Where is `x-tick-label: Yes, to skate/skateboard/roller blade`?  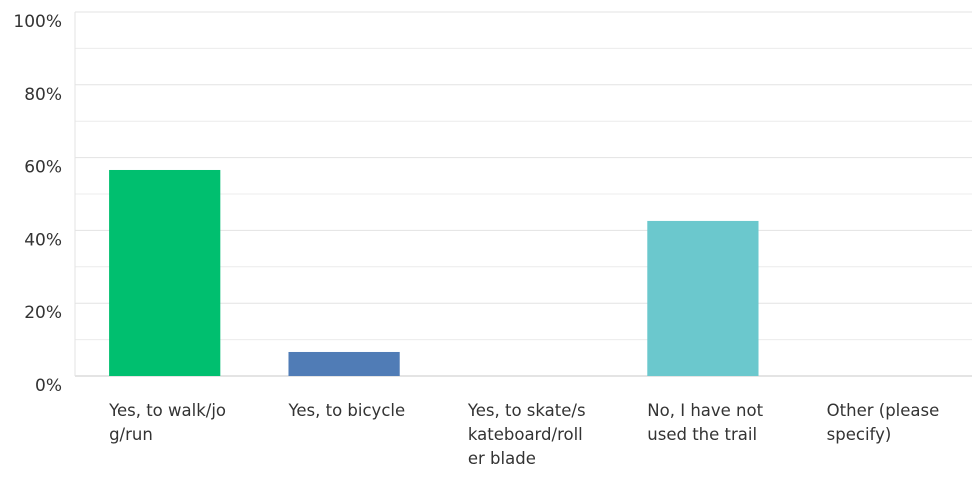
x-tick-label: Yes, to skate/skateboard/roller blade is located at coordinates (526, 434).